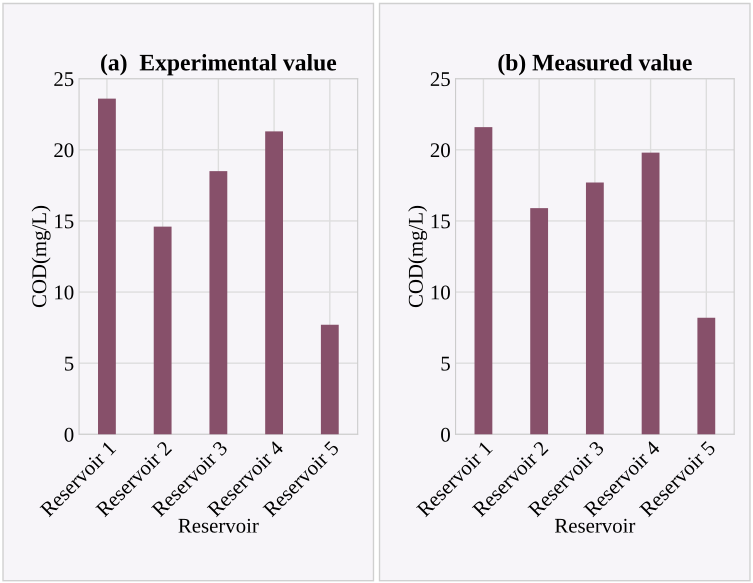  Describe the element at coordinates (595, 65) in the screenshot. I see `chart-title: (b) Measured value` at that location.